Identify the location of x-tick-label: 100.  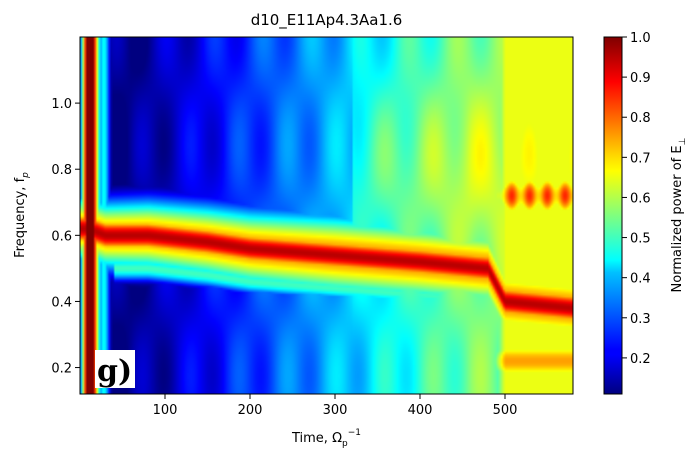
(165, 410).